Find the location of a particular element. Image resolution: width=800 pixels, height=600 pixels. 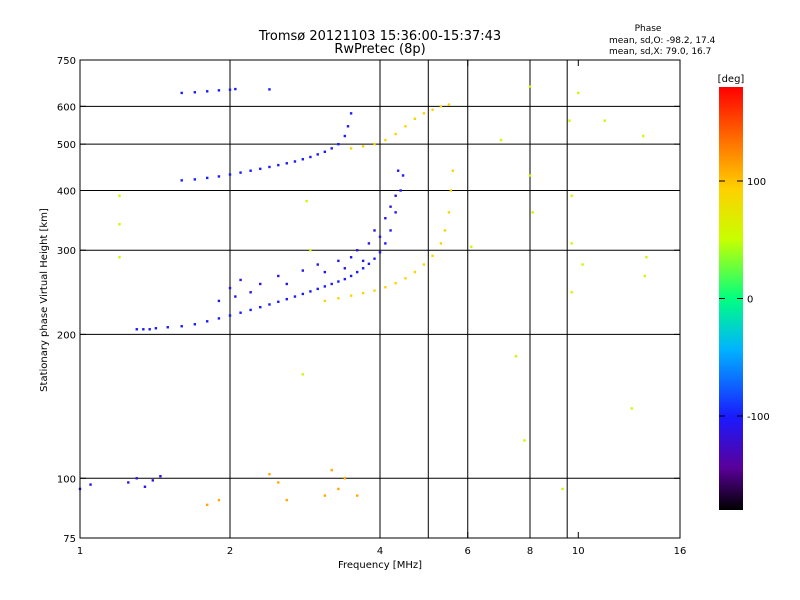

x-axis-label: Frequency [MHz] is located at coordinates (380, 565).